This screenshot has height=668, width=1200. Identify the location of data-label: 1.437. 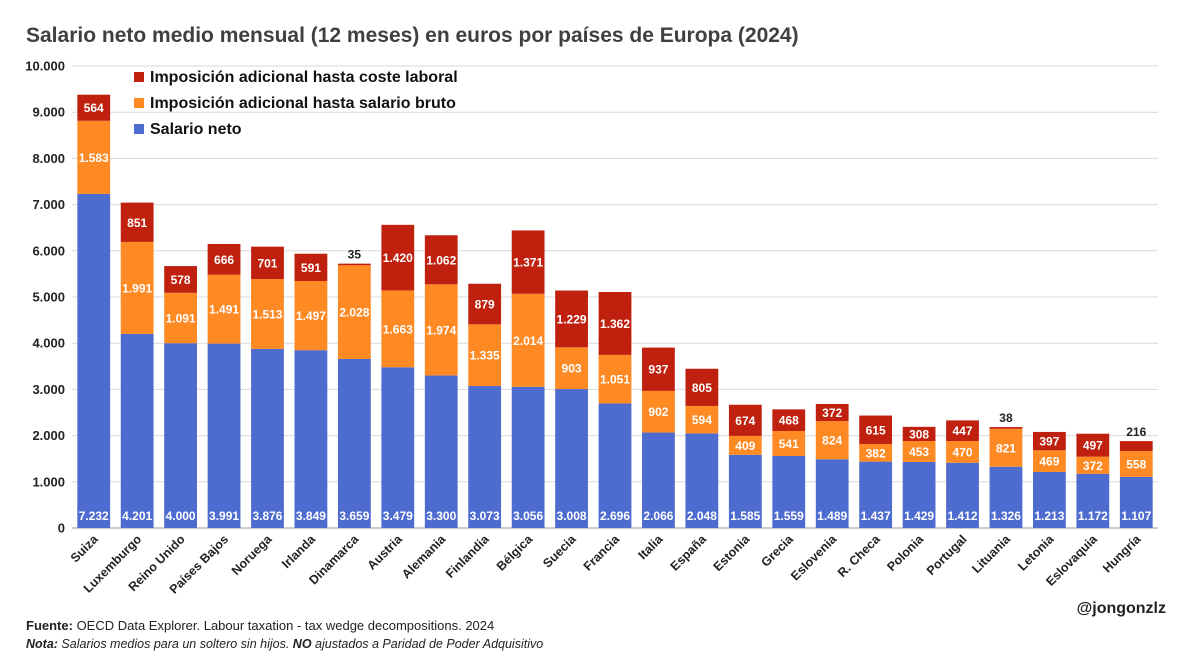
(876, 516).